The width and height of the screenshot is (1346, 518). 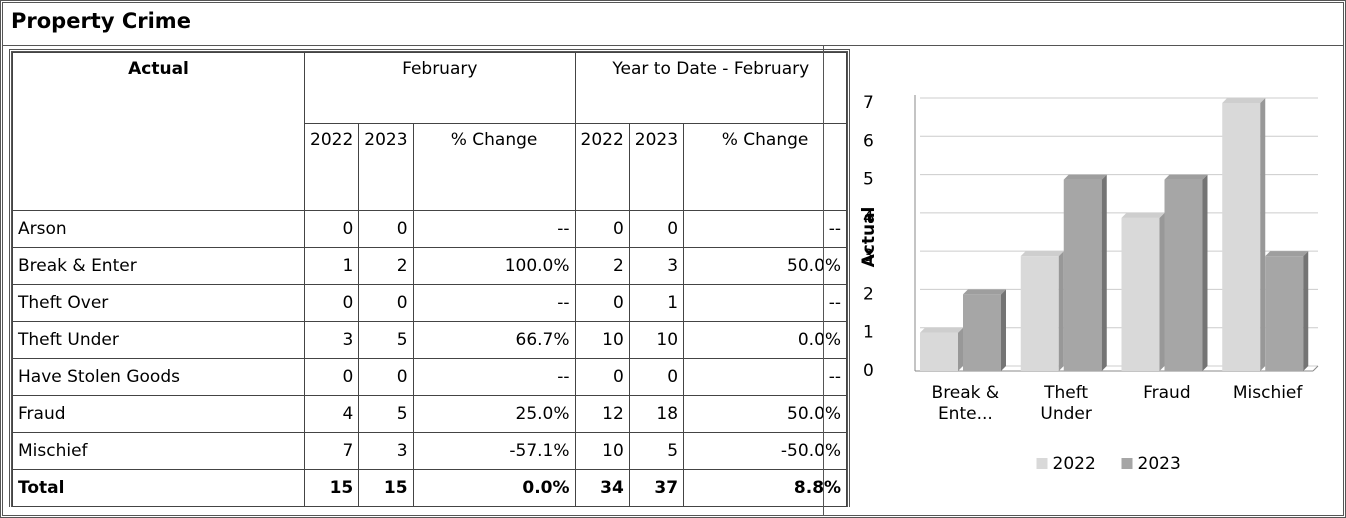 I want to click on cell: Have Stolen Goods, so click(x=158, y=377).